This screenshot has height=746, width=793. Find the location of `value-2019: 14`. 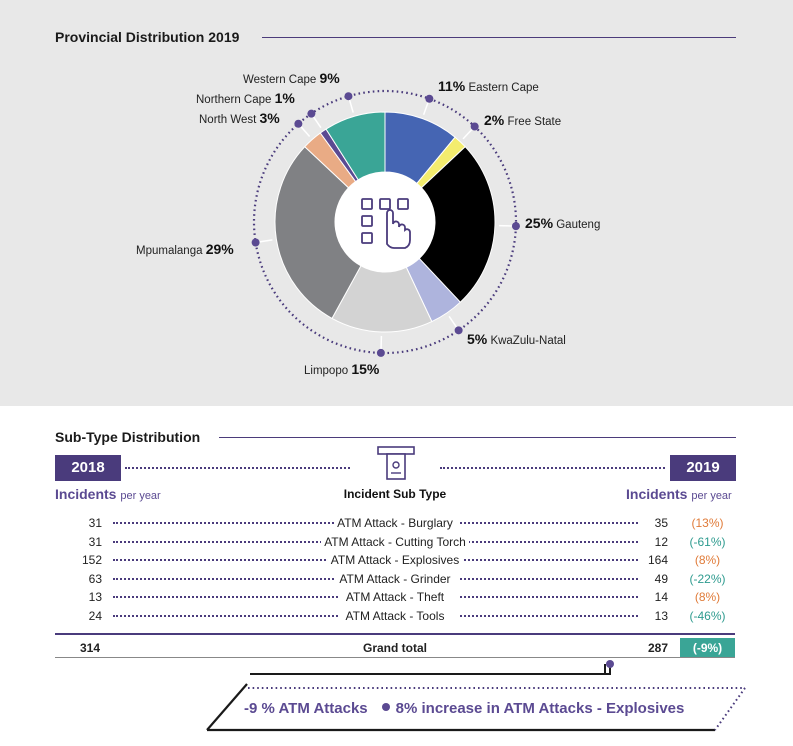

value-2019: 14 is located at coordinates (661, 597).